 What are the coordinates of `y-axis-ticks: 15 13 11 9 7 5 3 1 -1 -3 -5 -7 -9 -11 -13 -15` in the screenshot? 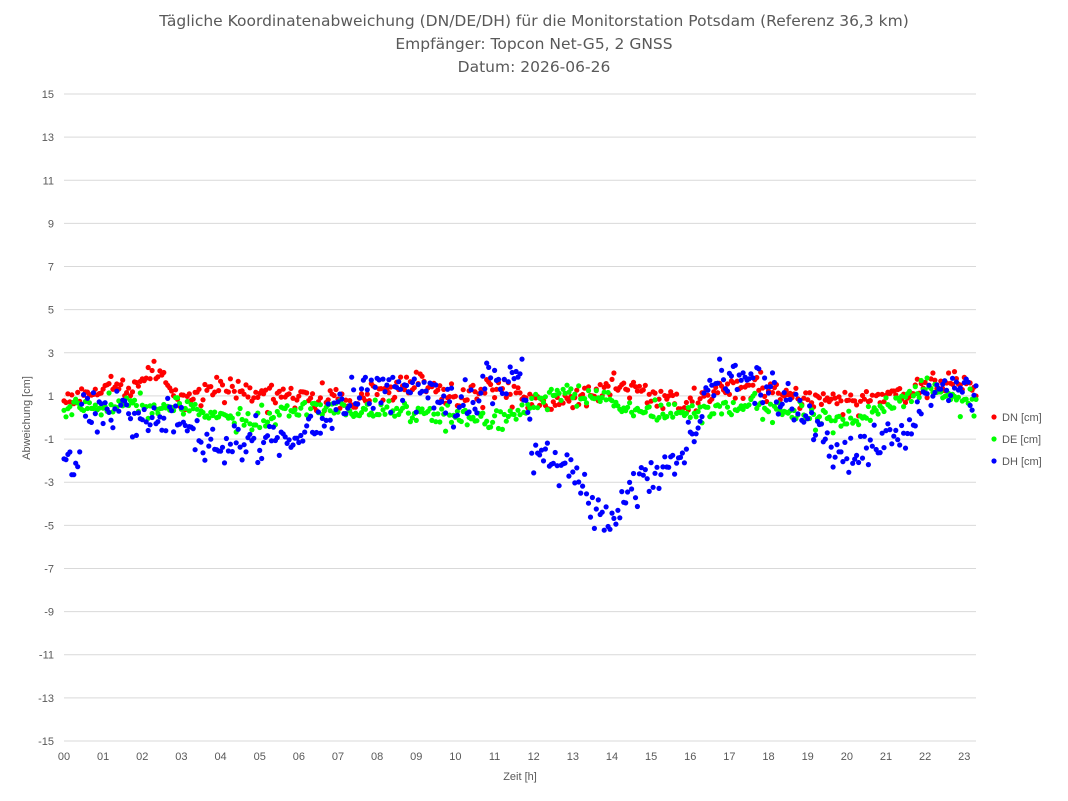 It's located at (46, 418).